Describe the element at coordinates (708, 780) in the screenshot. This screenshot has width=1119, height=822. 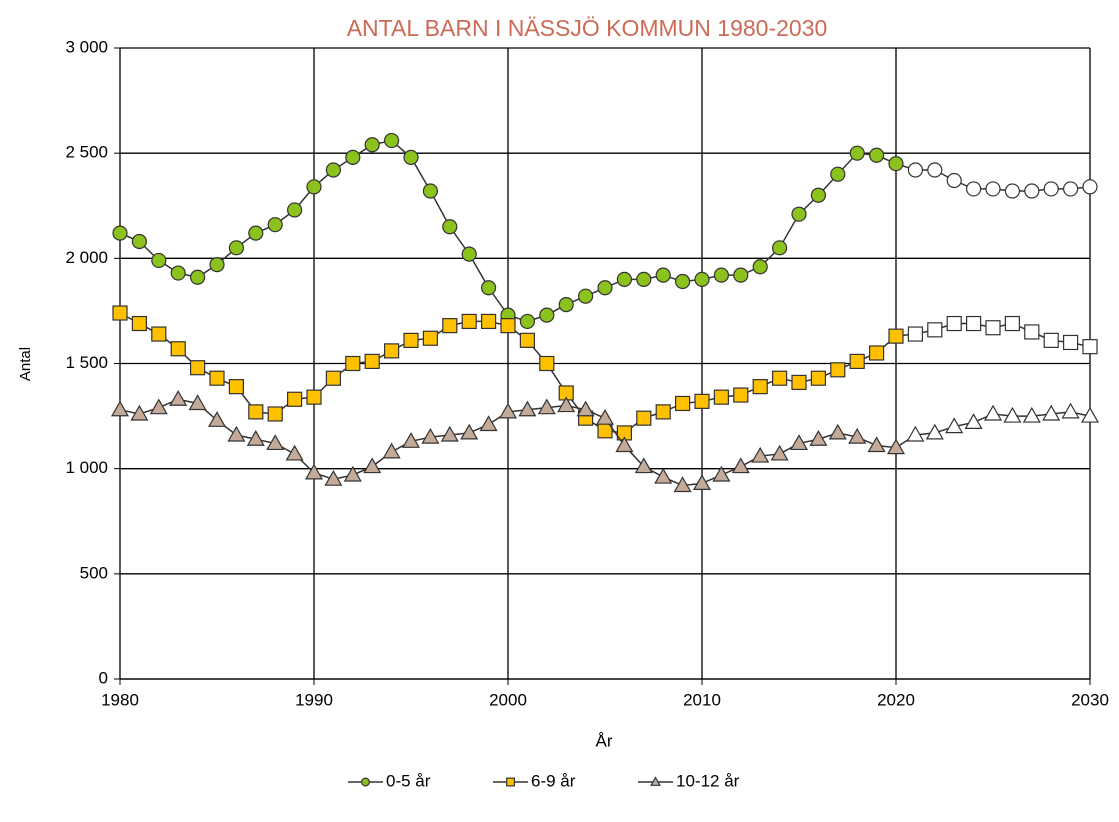
I see `legend-label: 10-12 år` at that location.